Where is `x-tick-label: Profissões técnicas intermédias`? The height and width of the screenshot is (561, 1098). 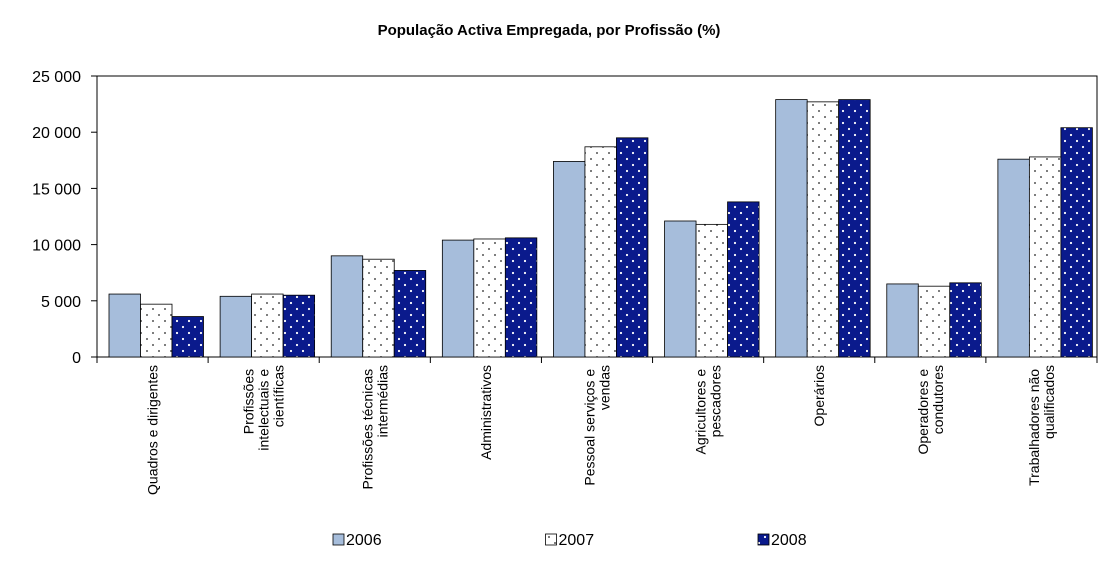 x-tick-label: Profissões técnicas intermédias is located at coordinates (374, 427).